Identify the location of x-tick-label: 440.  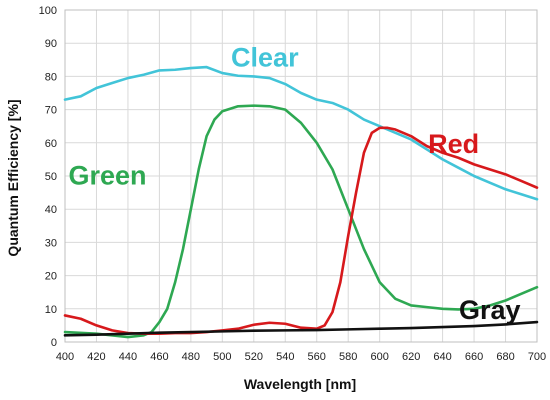
(128, 357).